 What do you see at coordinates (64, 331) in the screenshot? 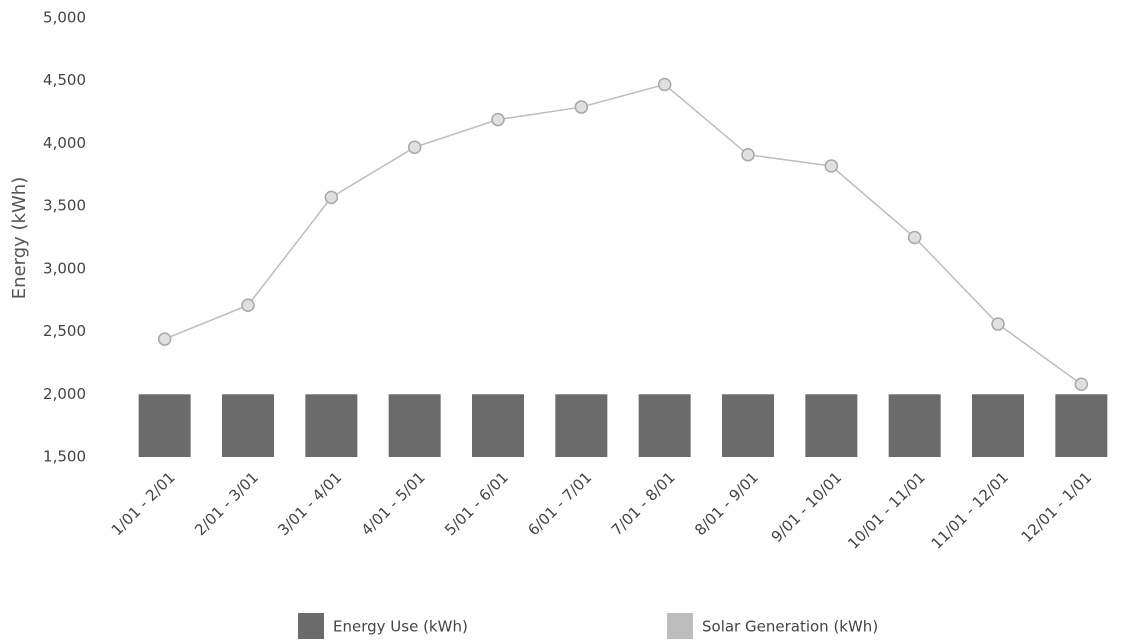
I see `y-tick-label: 2,500` at bounding box center [64, 331].